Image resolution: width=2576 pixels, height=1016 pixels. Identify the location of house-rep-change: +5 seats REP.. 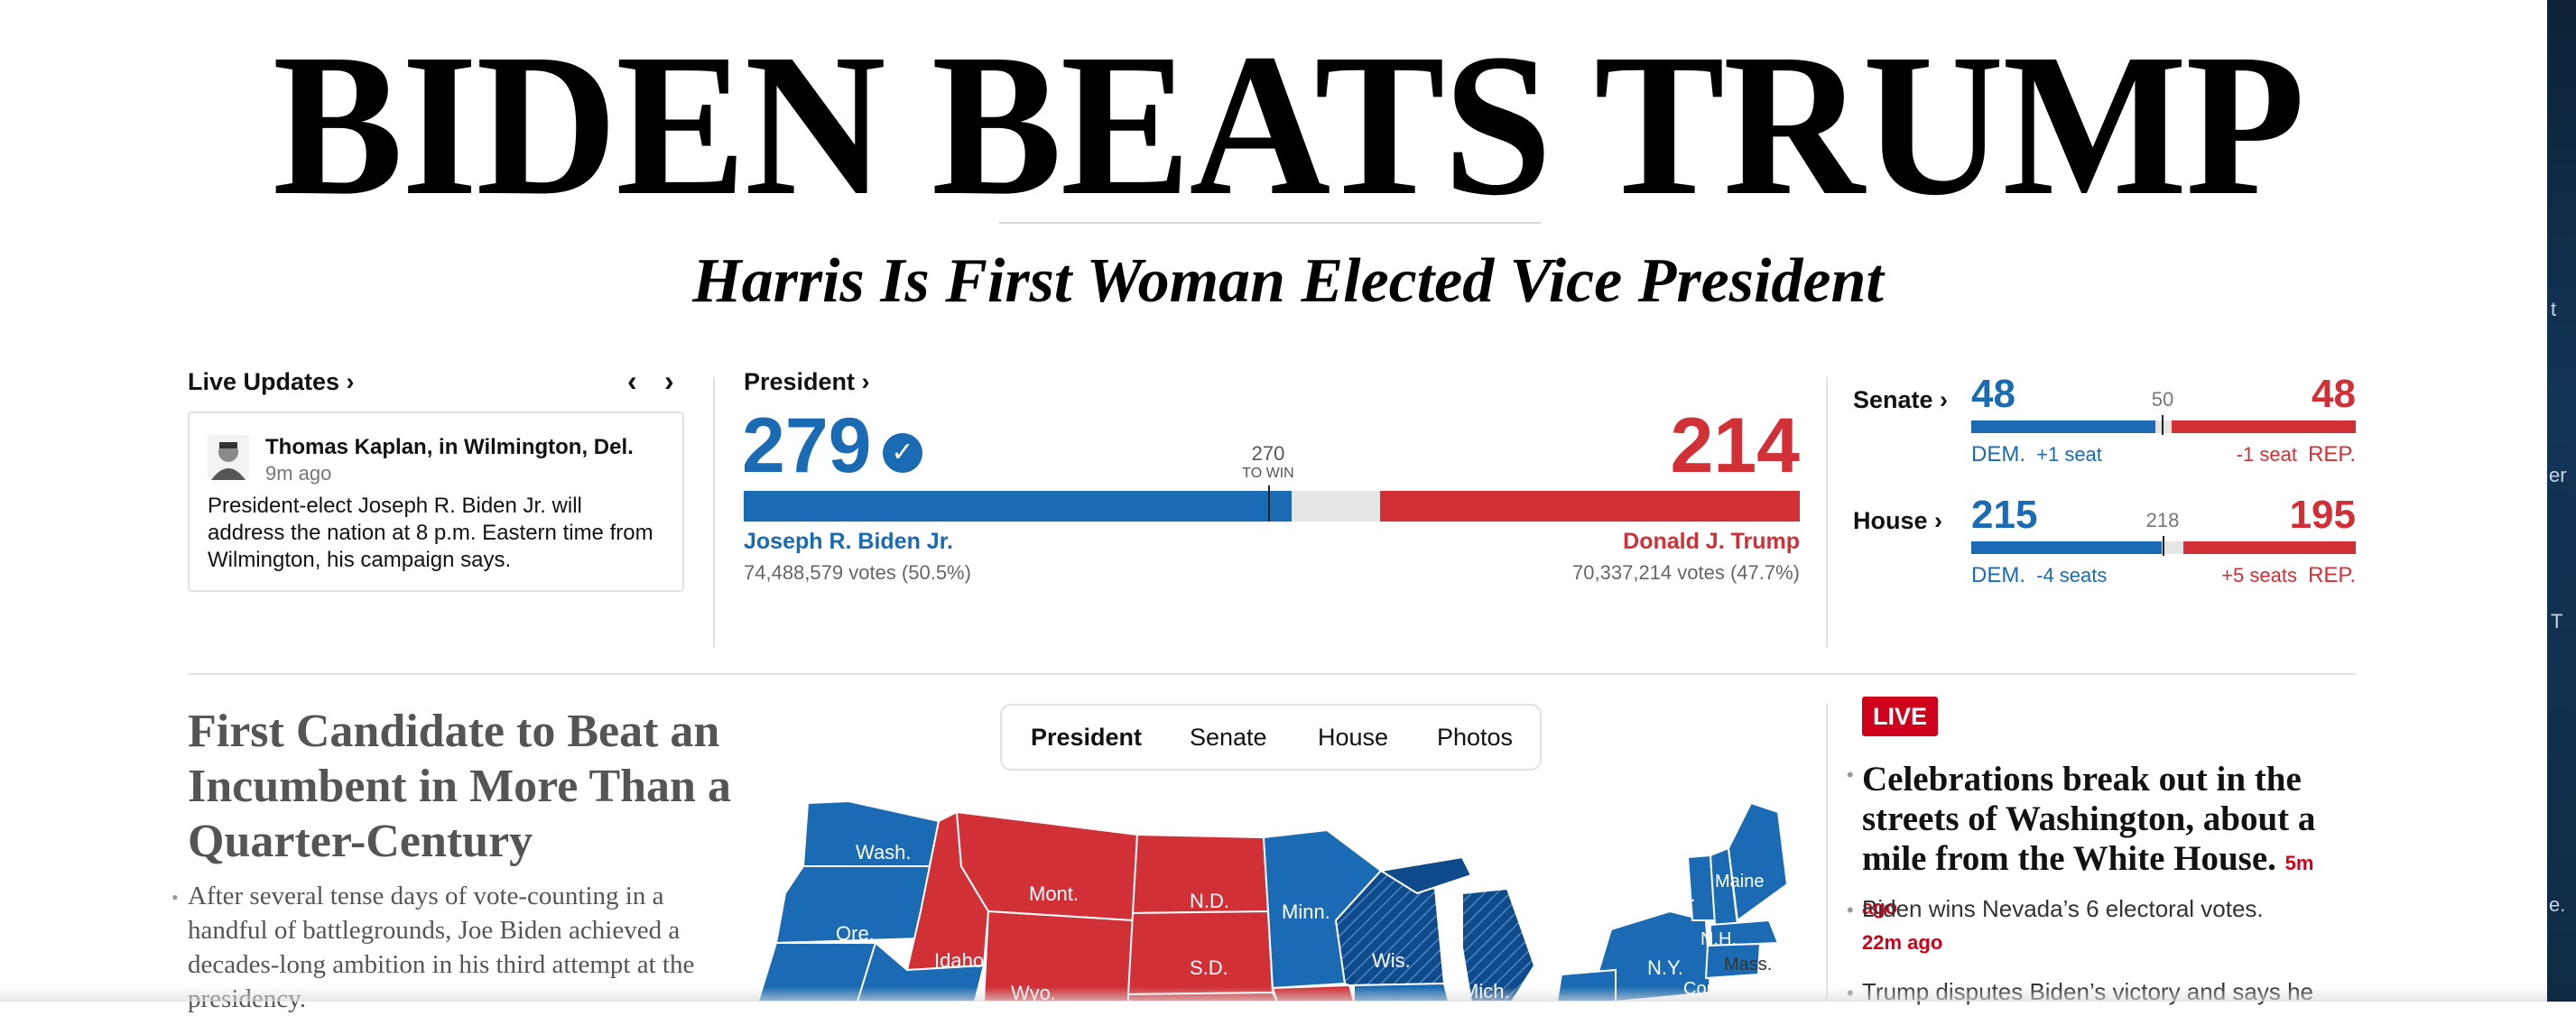
(2252, 575).